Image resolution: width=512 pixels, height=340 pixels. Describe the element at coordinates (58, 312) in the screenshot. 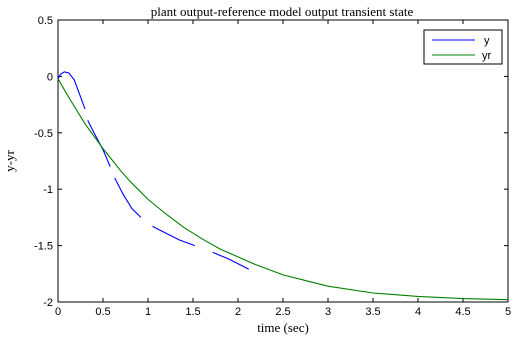

I see `x-tick-label: 0` at that location.